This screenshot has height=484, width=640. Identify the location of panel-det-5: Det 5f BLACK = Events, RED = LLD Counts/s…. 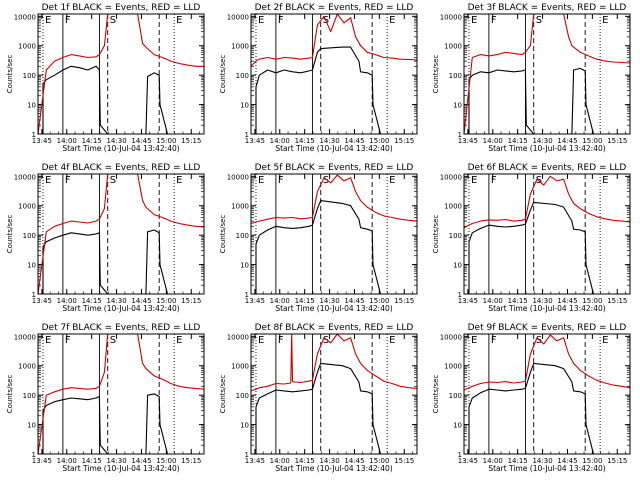
(318, 238).